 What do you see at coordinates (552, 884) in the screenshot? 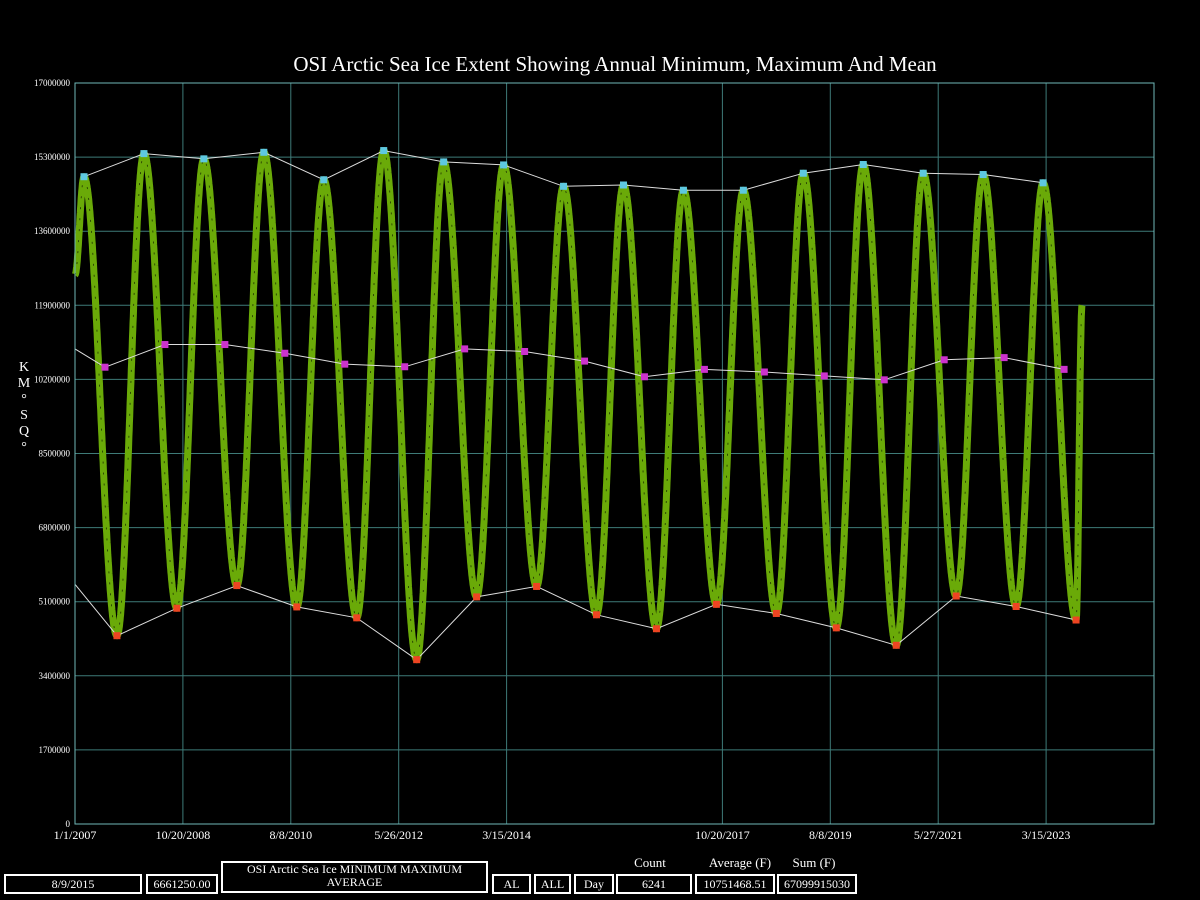
I see `range-button: ALL` at bounding box center [552, 884].